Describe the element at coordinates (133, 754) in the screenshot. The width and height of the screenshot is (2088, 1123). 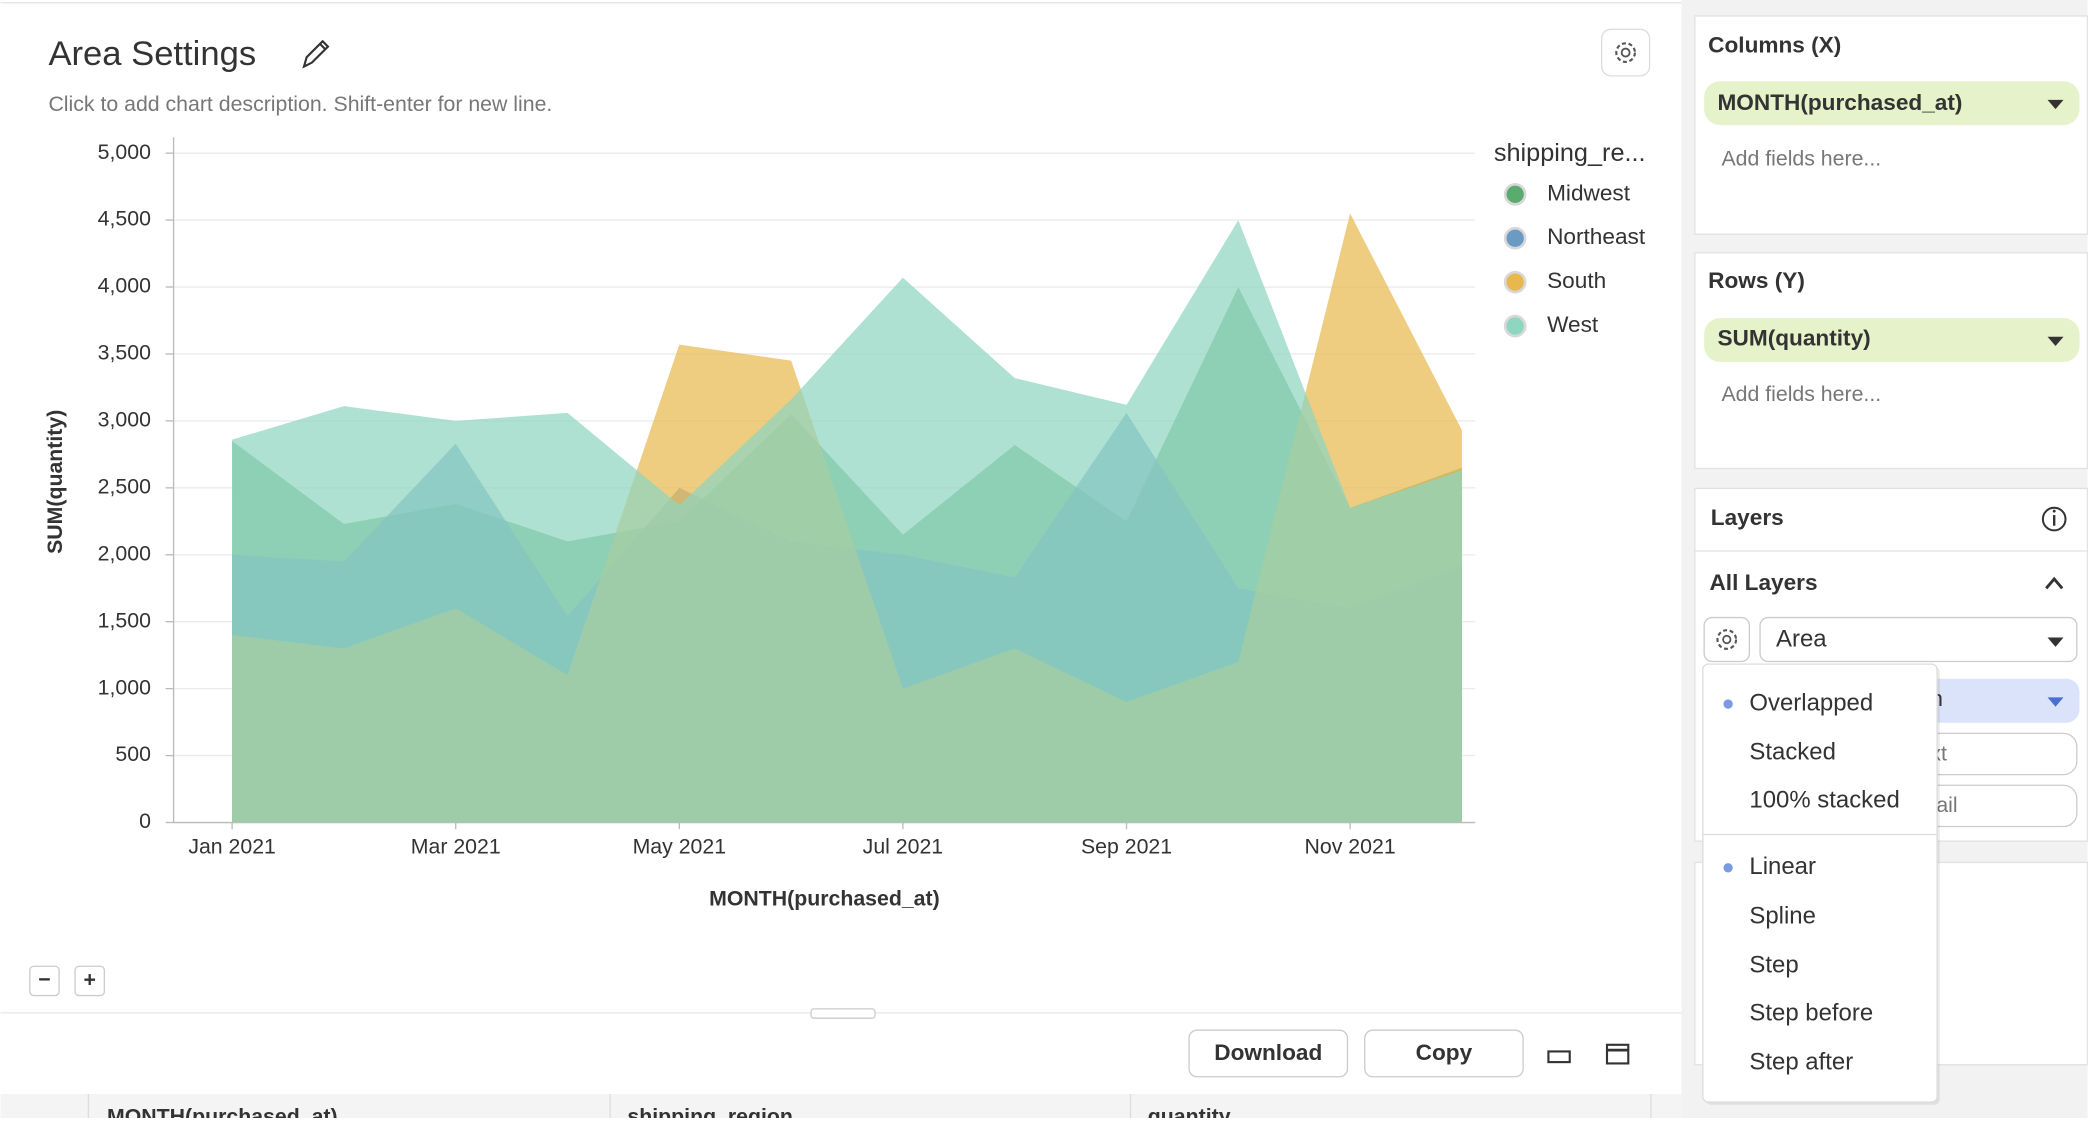
I see `y-tick-label: 500` at that location.